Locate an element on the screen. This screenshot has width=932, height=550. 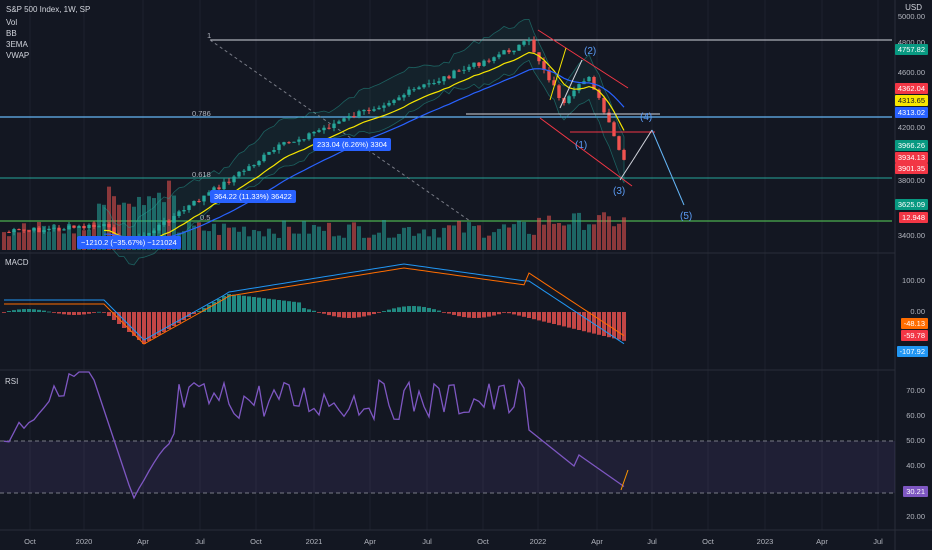
measure-label-3: −1210.2 (−35.67%) −121024 is located at coordinates (129, 242).